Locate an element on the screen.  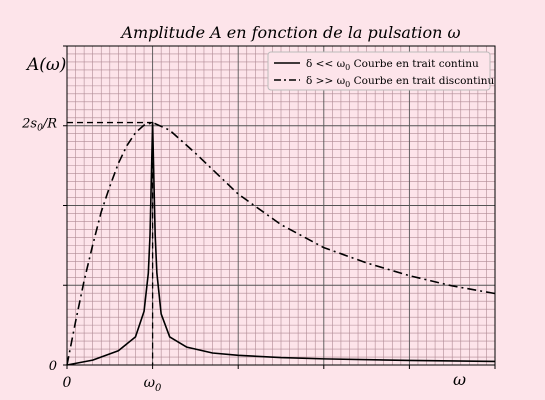
y-axis-label: A(ω) is located at coordinates (45, 65).